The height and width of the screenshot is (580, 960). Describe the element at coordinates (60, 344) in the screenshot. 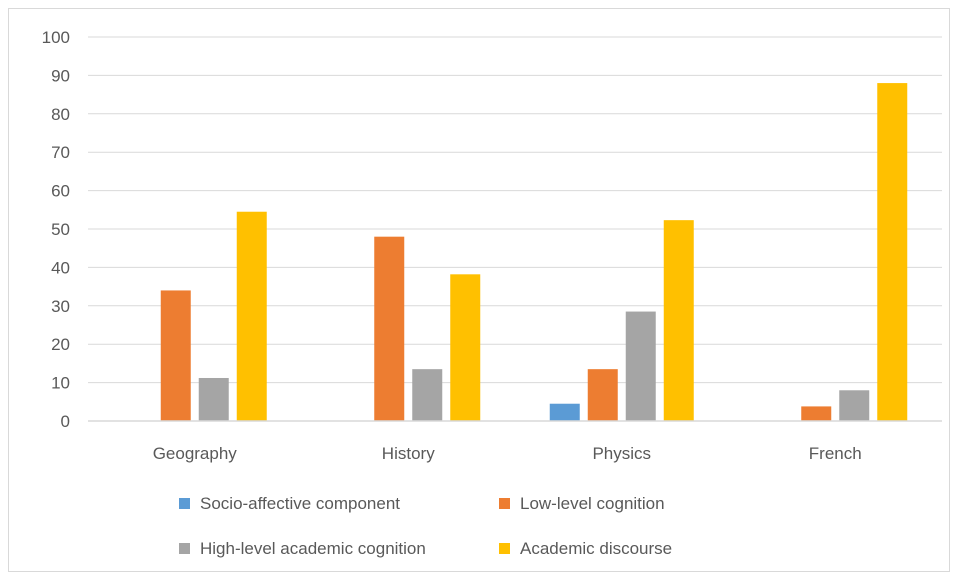

I see `y-tick-label: 20` at that location.